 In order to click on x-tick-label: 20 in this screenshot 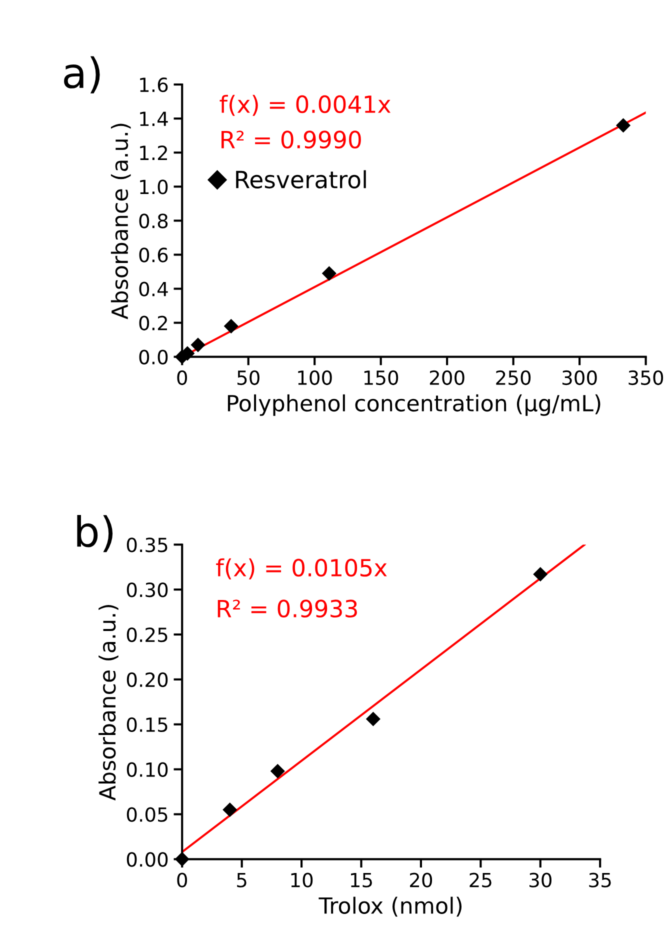, I will do `click(421, 880)`.